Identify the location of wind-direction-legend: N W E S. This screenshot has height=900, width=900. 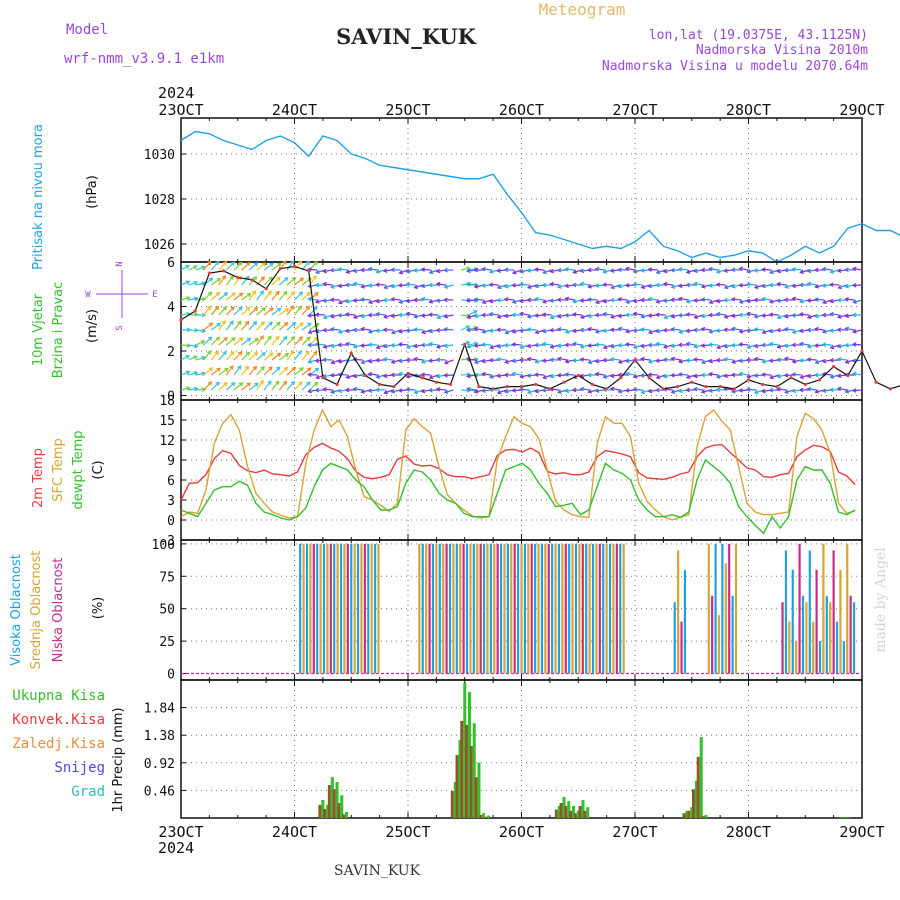
(121, 295).